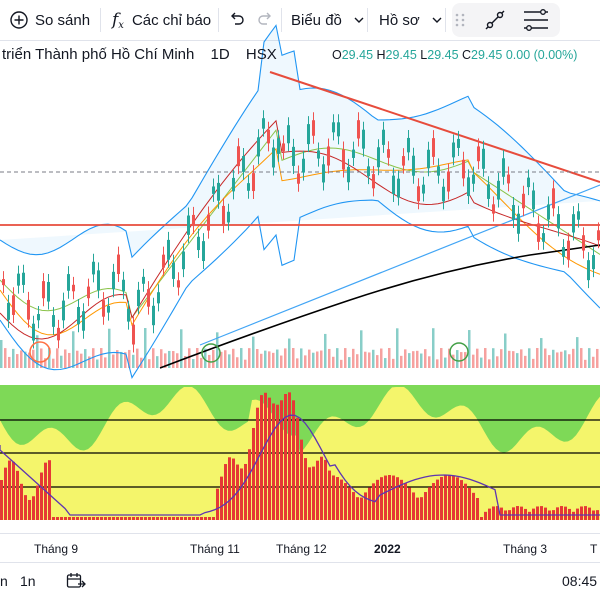 The width and height of the screenshot is (600, 601). What do you see at coordinates (541, 55) in the screenshot?
I see `change-value: 0.00 (0.00%)` at bounding box center [541, 55].